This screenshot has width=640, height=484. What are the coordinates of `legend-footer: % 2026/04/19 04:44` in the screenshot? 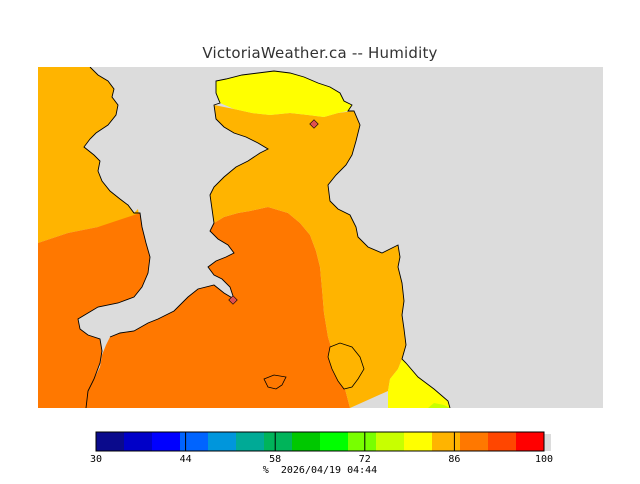 It's located at (320, 470).